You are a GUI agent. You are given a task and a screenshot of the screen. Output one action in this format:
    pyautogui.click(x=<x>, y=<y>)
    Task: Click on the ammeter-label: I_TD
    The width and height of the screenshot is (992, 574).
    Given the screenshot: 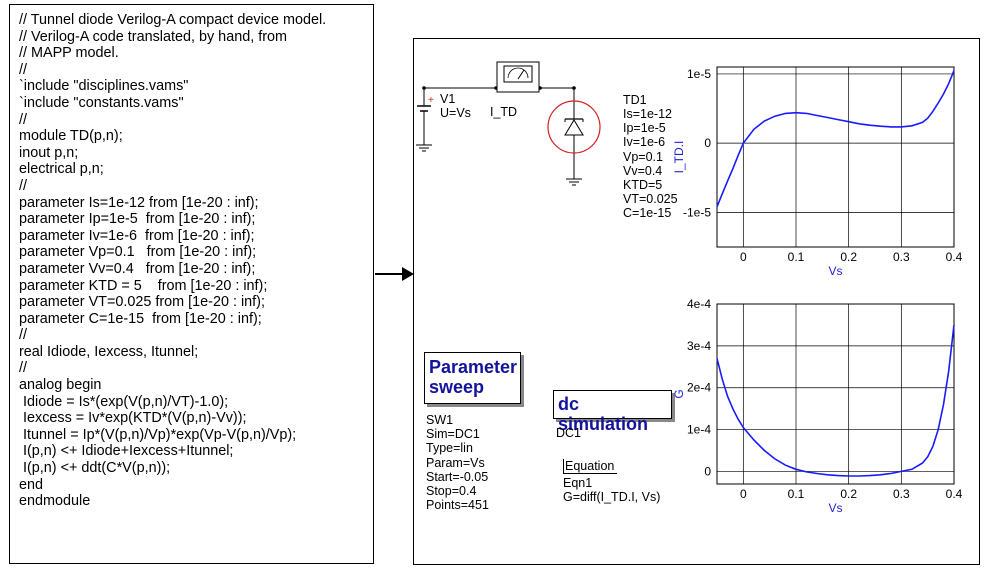 What is the action you would take?
    pyautogui.click(x=504, y=112)
    